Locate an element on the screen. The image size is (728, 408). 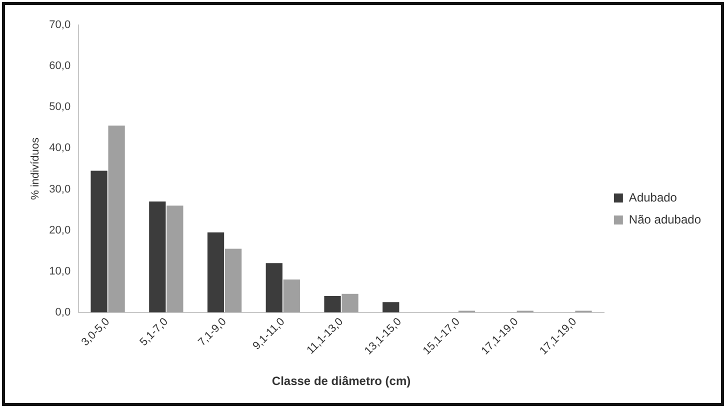
y-tick-label: 10,0 is located at coordinates (60, 271).